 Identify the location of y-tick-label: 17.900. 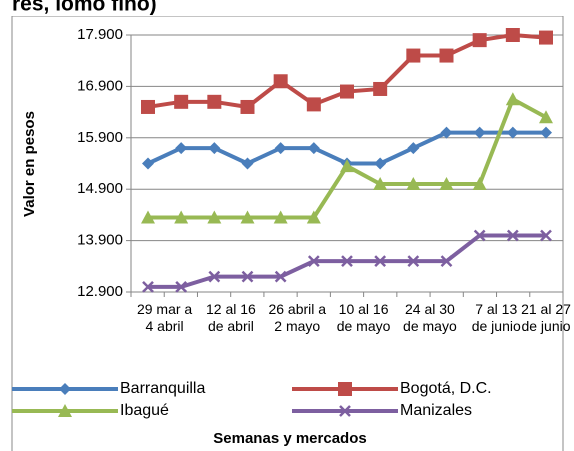
(100, 34).